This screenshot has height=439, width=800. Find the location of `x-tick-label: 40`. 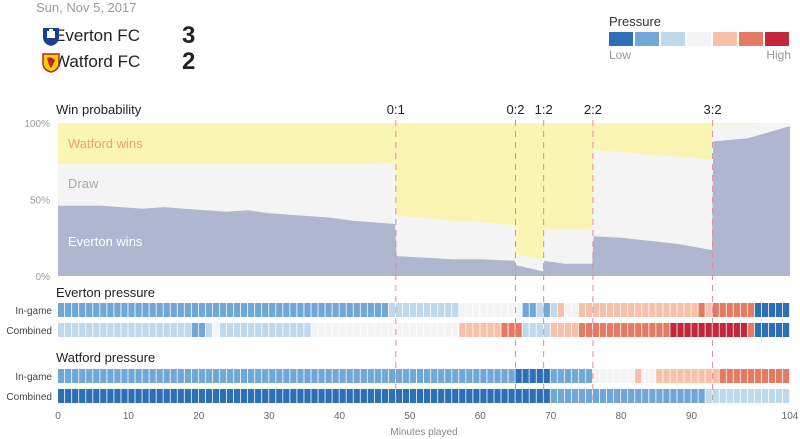

x-tick-label: 40 is located at coordinates (340, 416).